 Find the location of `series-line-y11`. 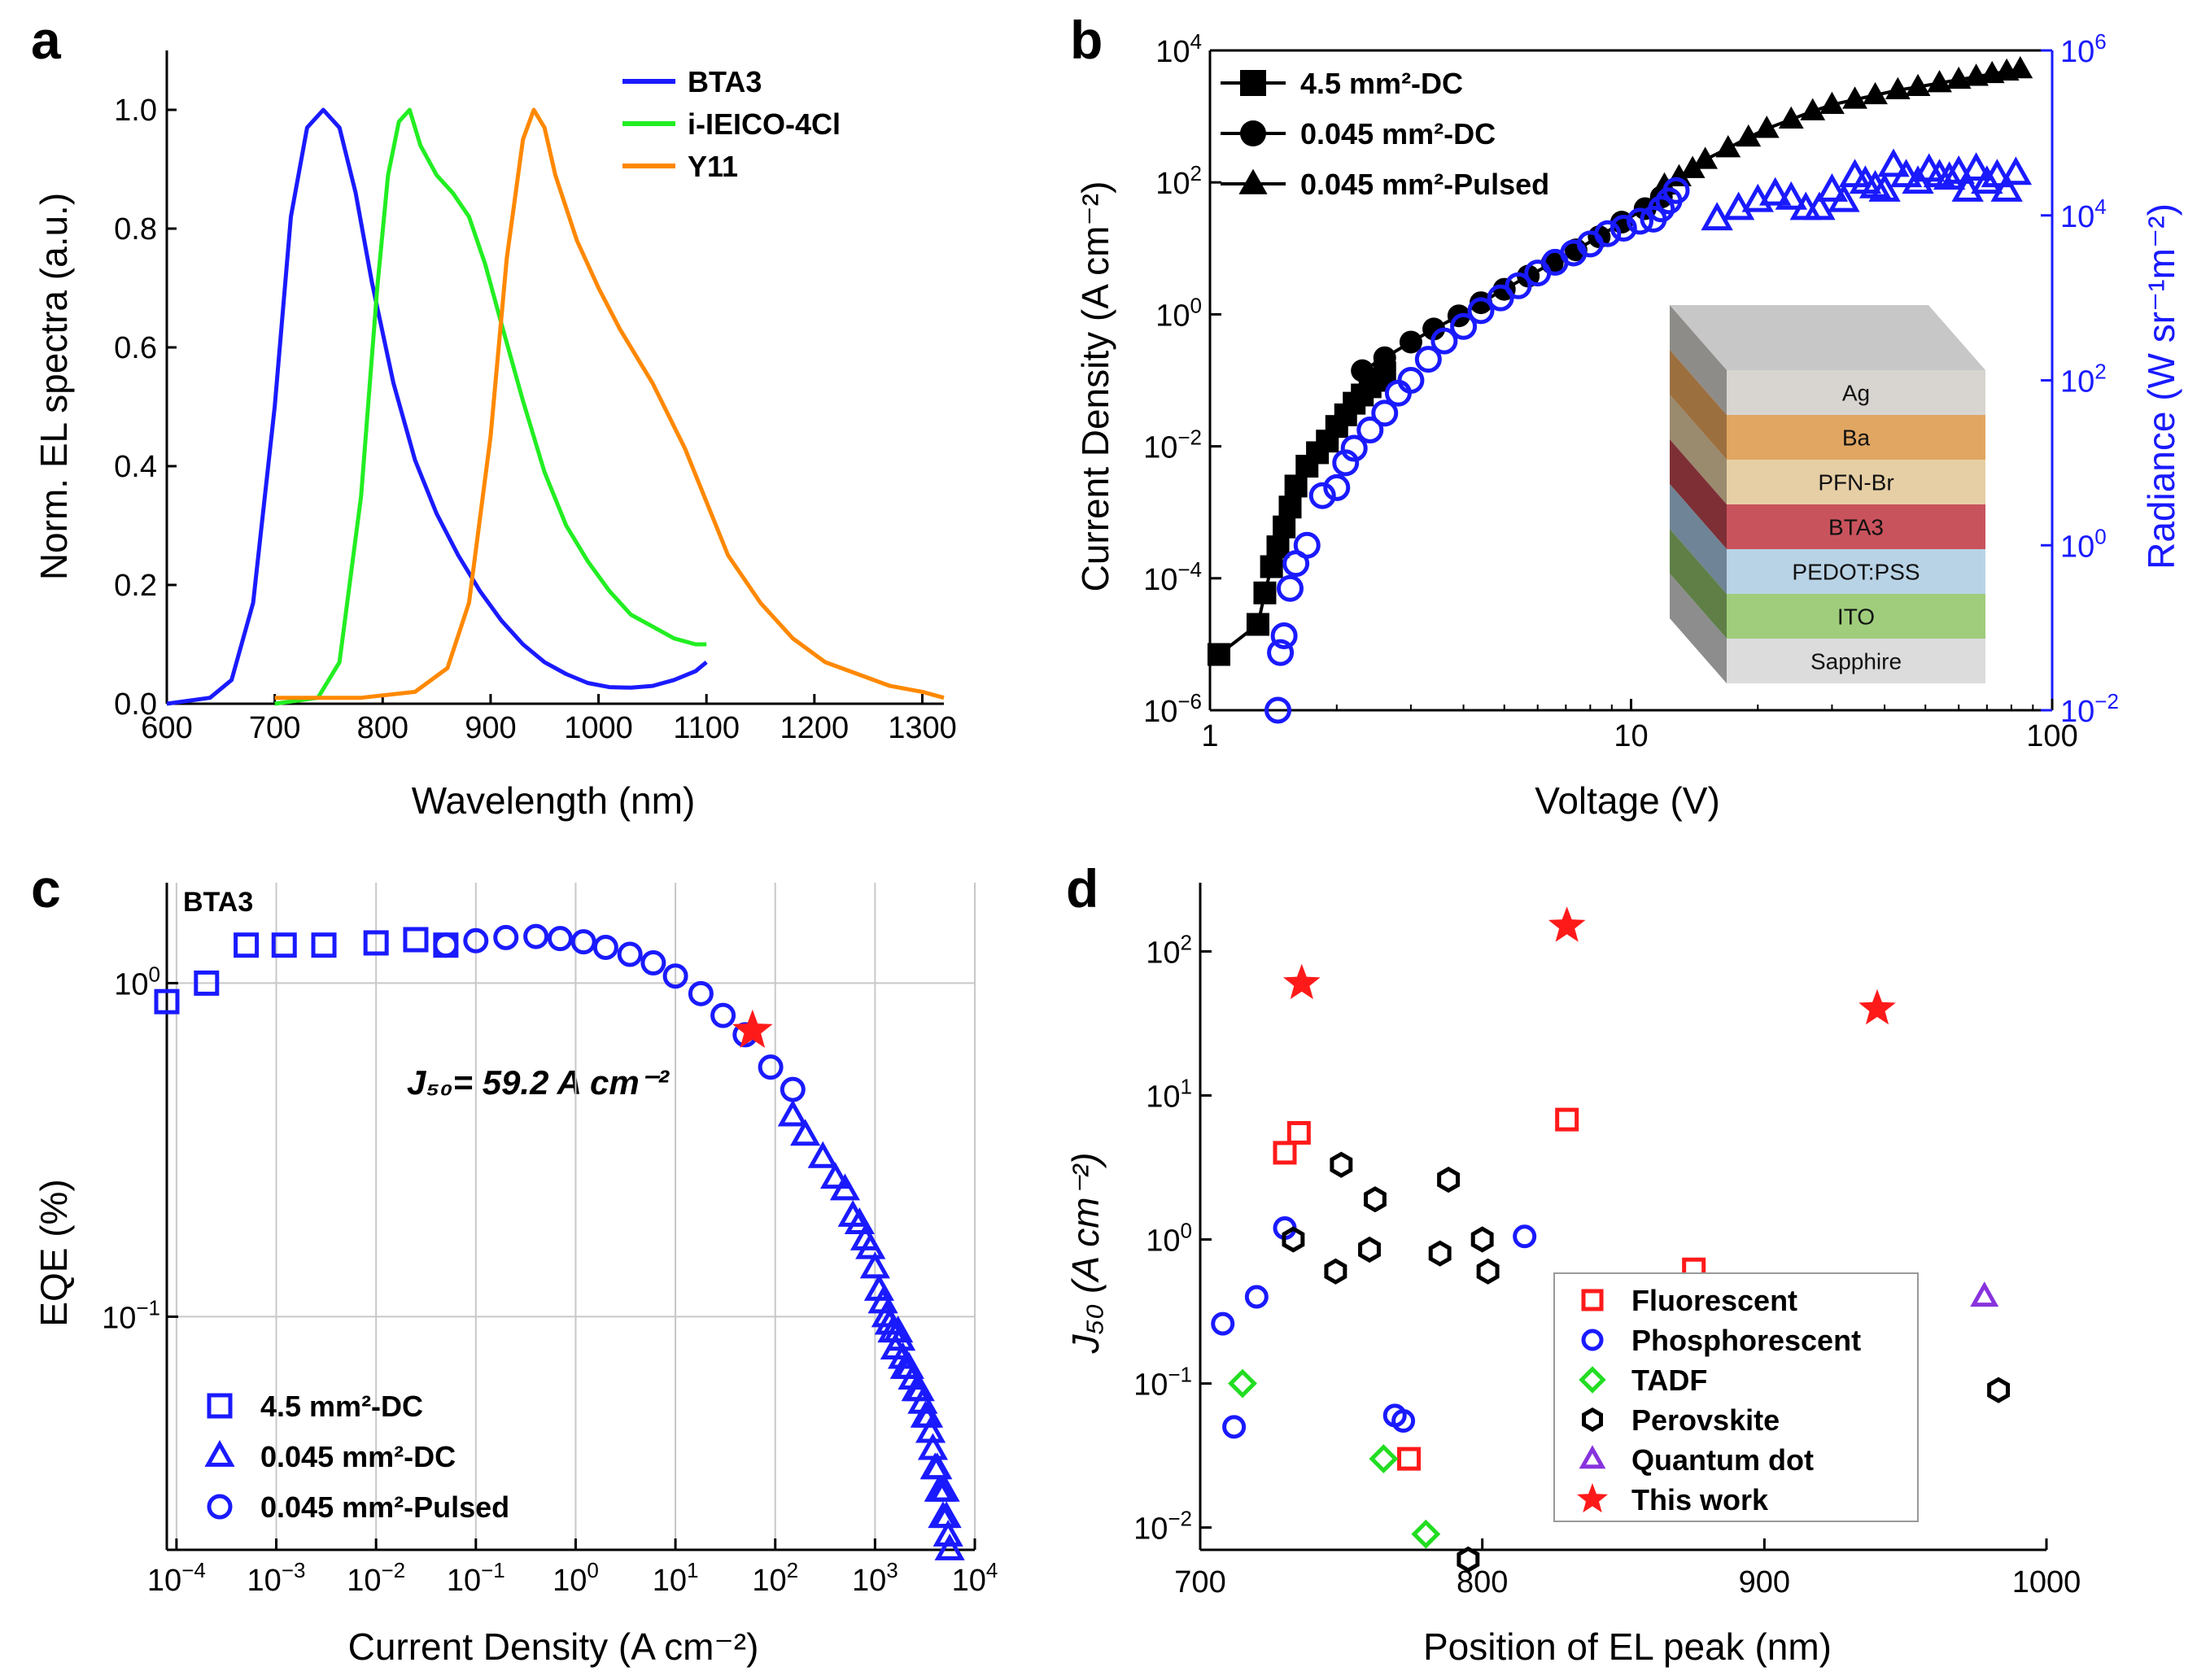

series-line-y11 is located at coordinates (609, 404).